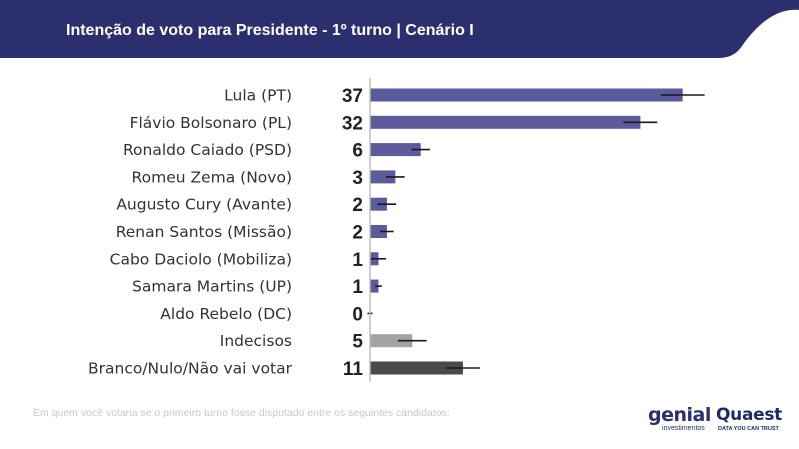 This screenshot has width=799, height=449. I want to click on quaest-logo: Quaest DATA YOU CAN TRUST, so click(749, 422).